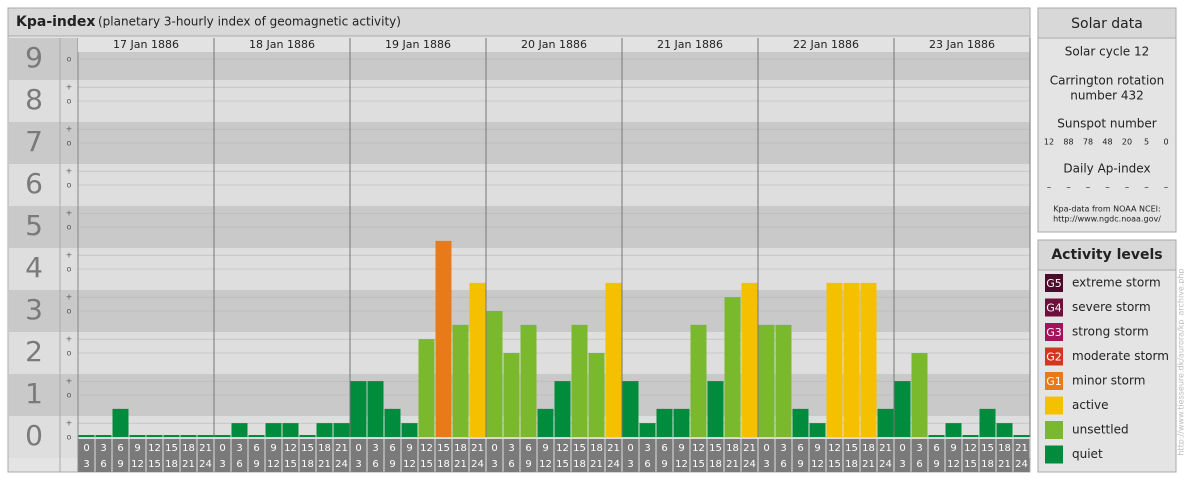  I want to click on date-label: 19 Jan 1886, so click(418, 44).